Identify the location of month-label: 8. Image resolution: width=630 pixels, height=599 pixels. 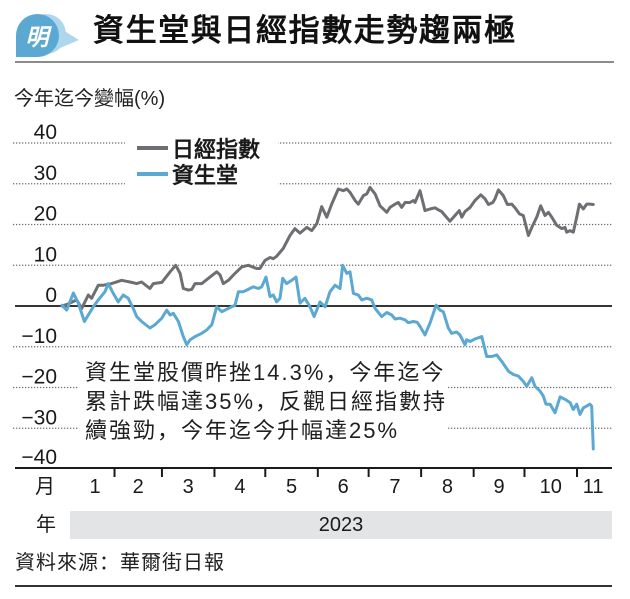
(447, 487).